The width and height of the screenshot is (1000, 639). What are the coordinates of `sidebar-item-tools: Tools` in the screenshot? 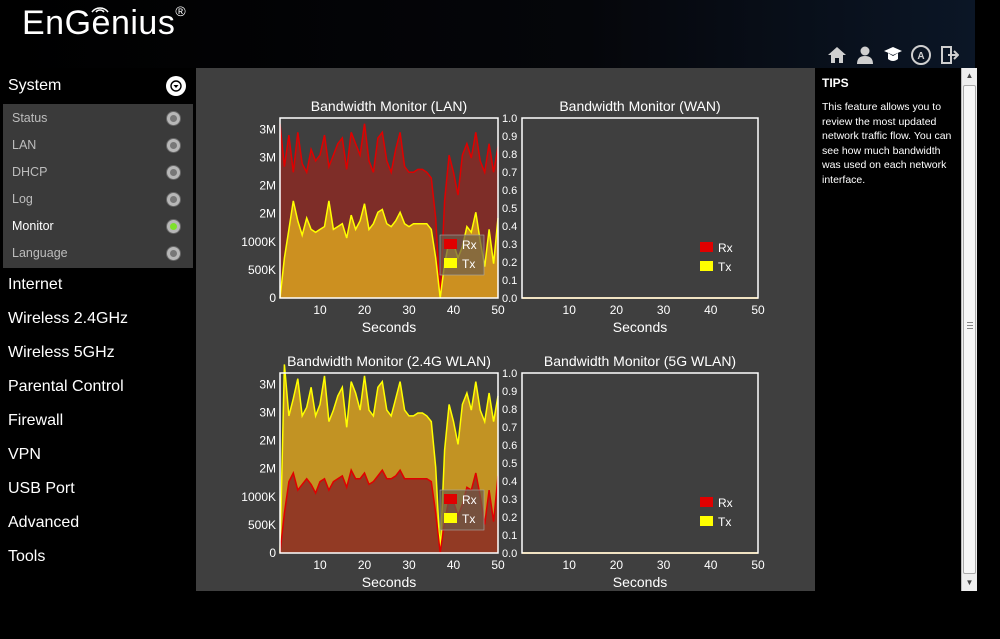 It's located at (98, 557).